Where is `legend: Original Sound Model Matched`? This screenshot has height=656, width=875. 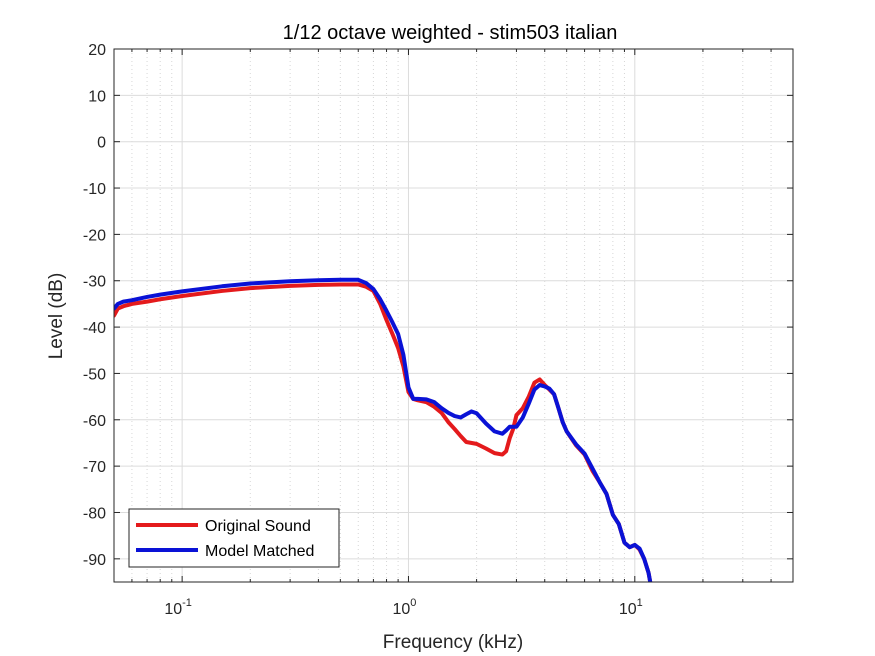 legend: Original Sound Model Matched is located at coordinates (234, 538).